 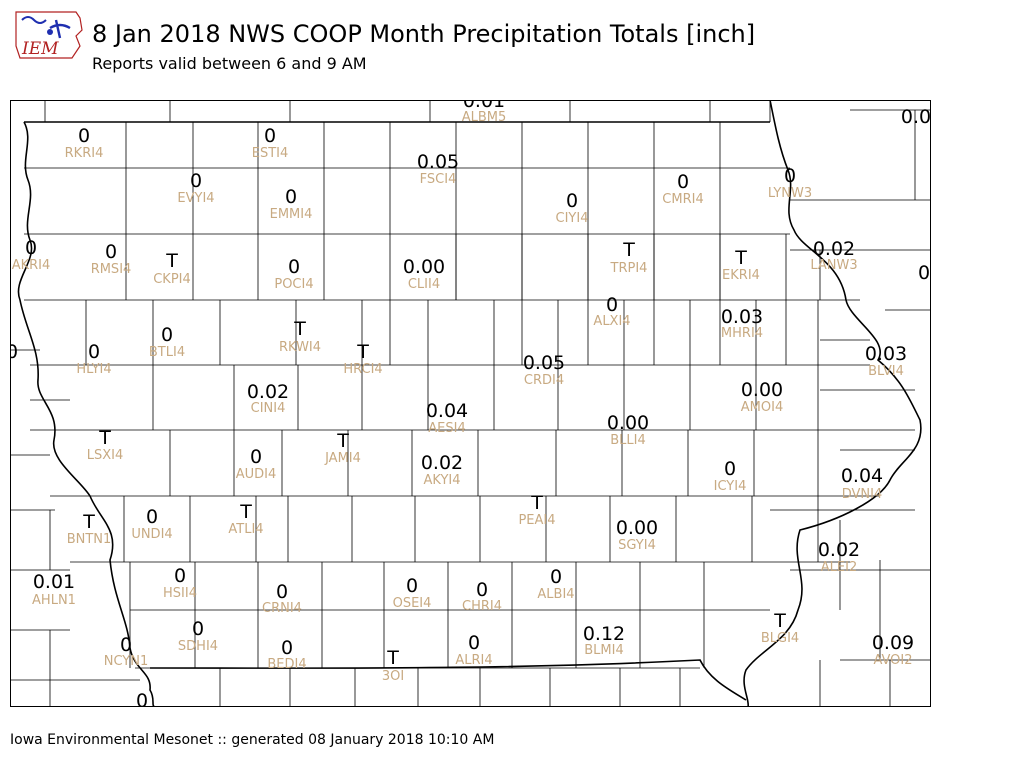 I want to click on station-id: ATLI4, so click(x=245, y=529).